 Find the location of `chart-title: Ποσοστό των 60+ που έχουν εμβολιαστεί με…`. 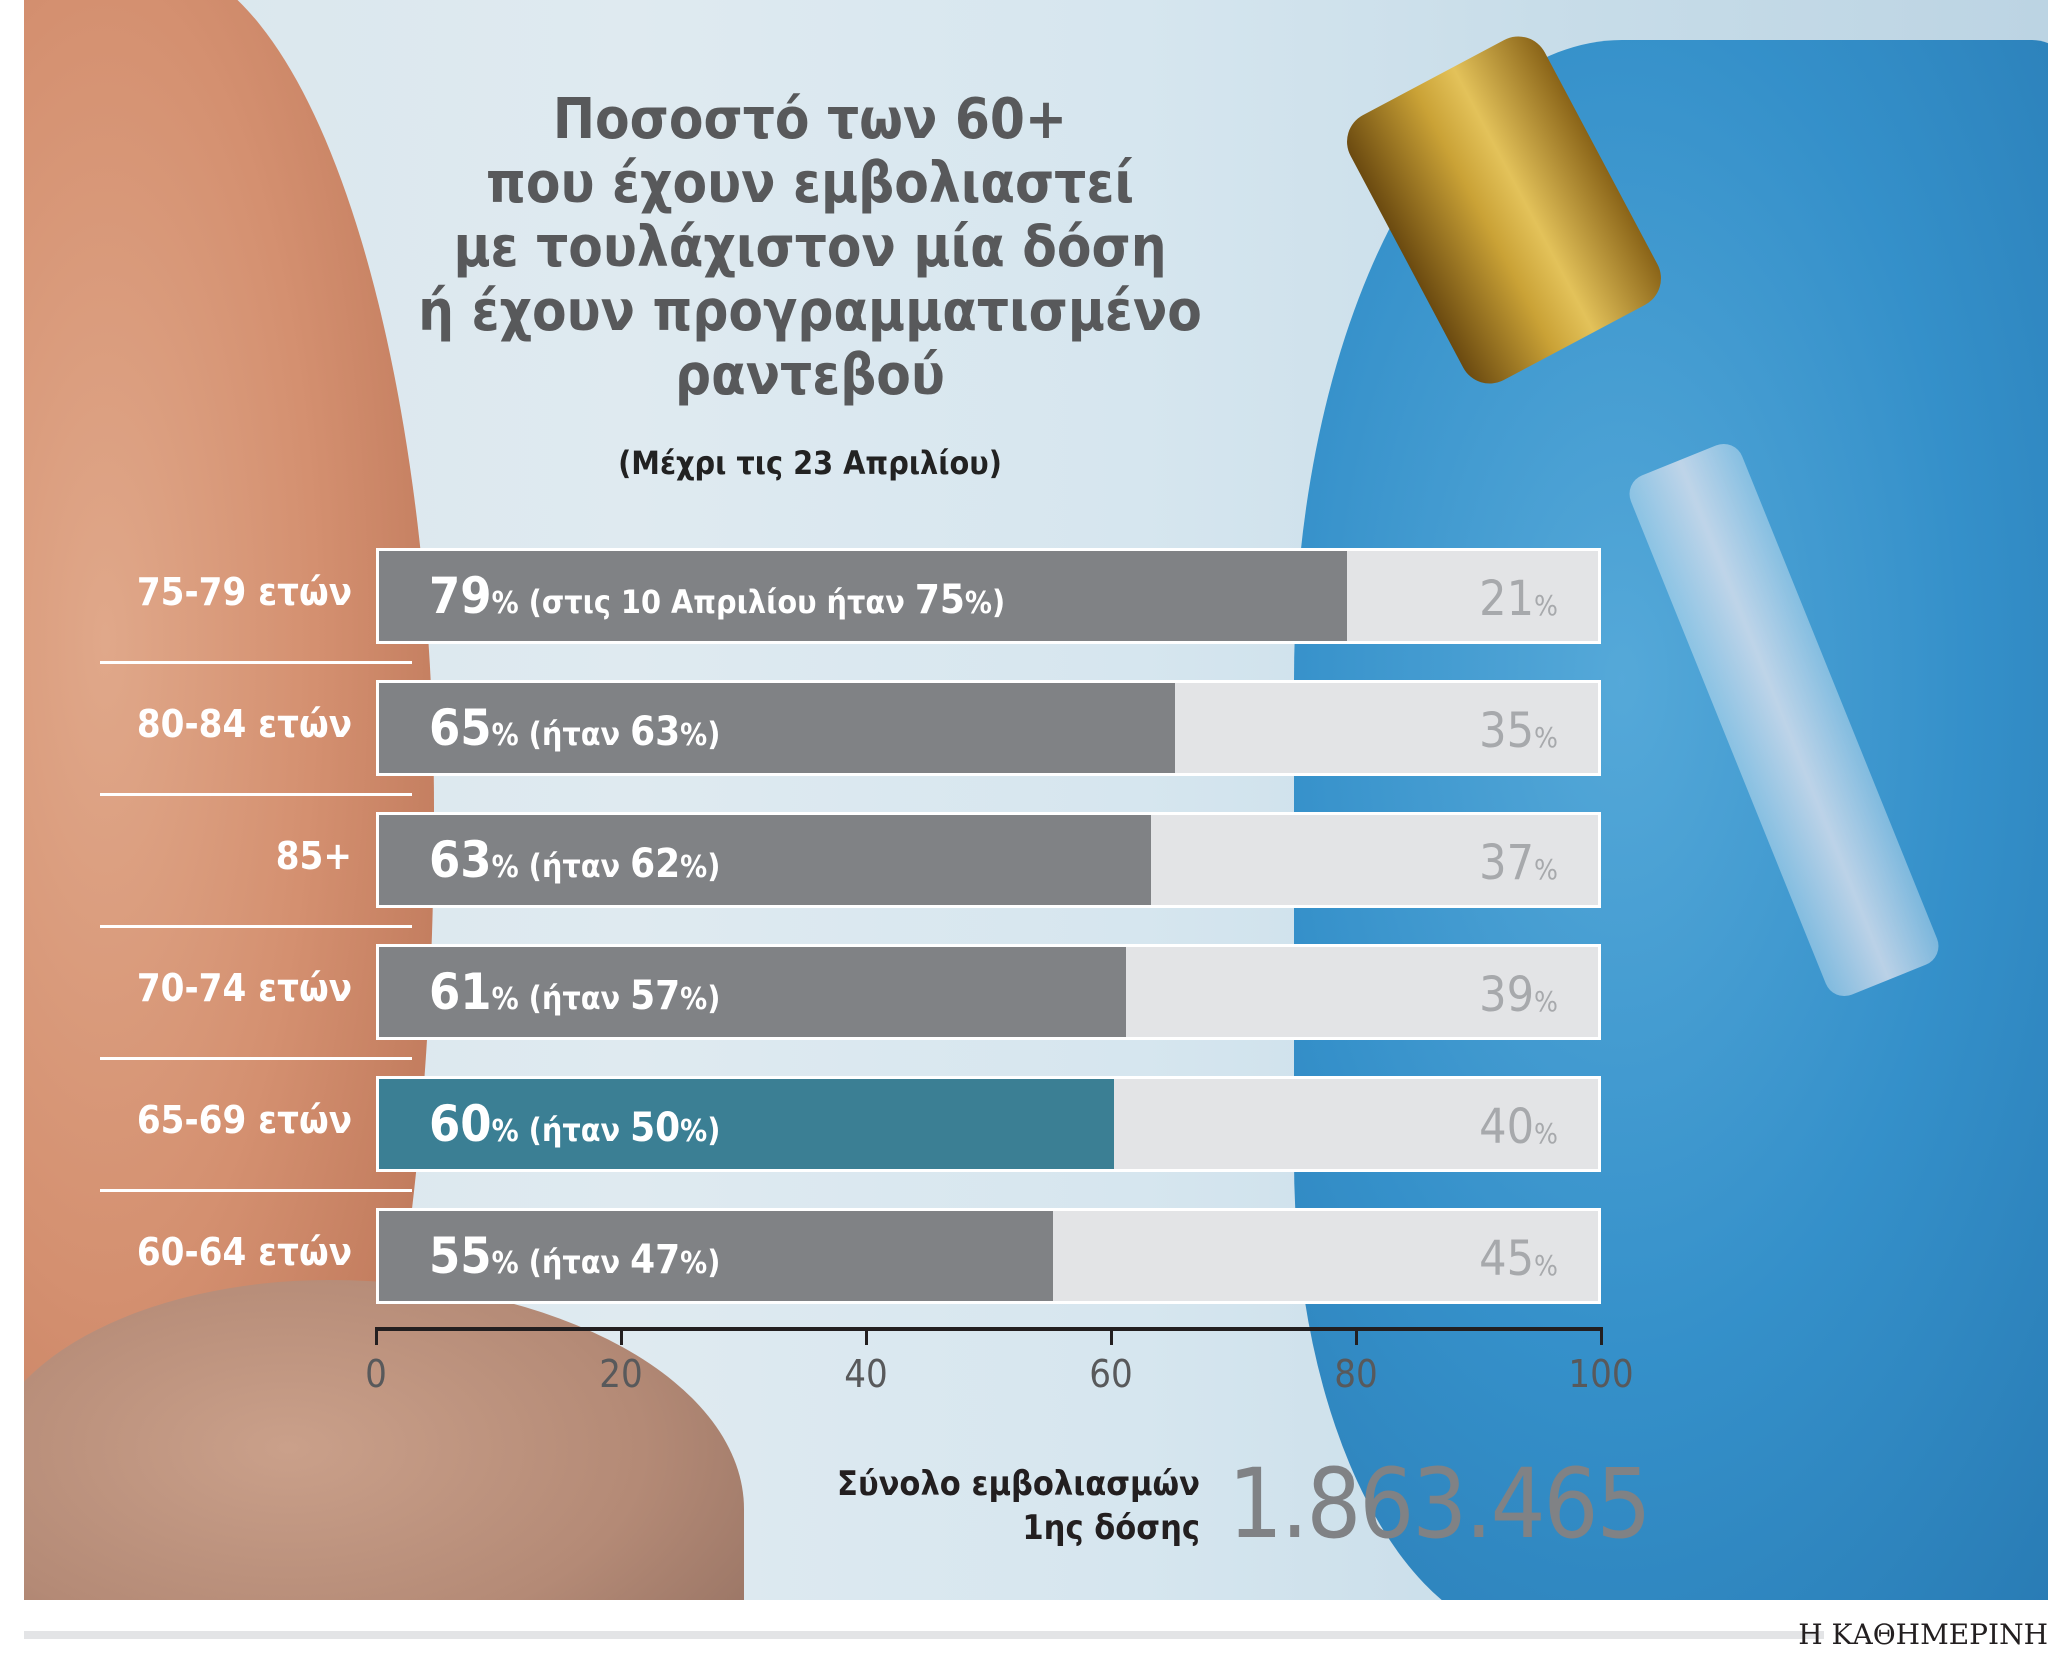

chart-title: Ποσοστό των 60+ που έχουν εμβολιαστεί με… is located at coordinates (810, 248).